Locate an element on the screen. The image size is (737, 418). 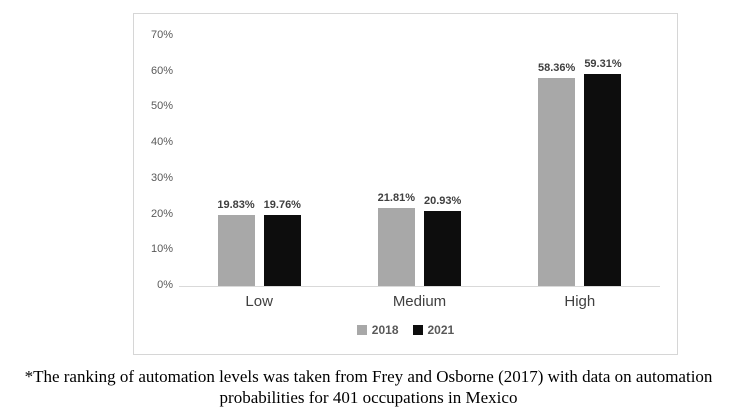
legend: 2018 2021 is located at coordinates (405, 330).